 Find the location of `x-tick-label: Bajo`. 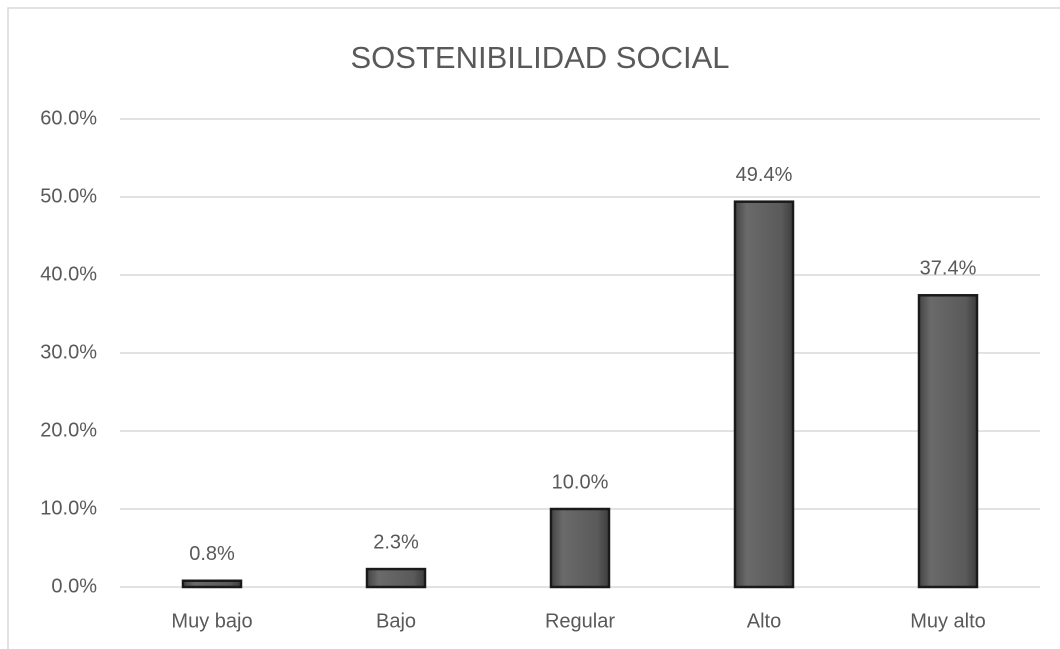

x-tick-label: Bajo is located at coordinates (396, 621).